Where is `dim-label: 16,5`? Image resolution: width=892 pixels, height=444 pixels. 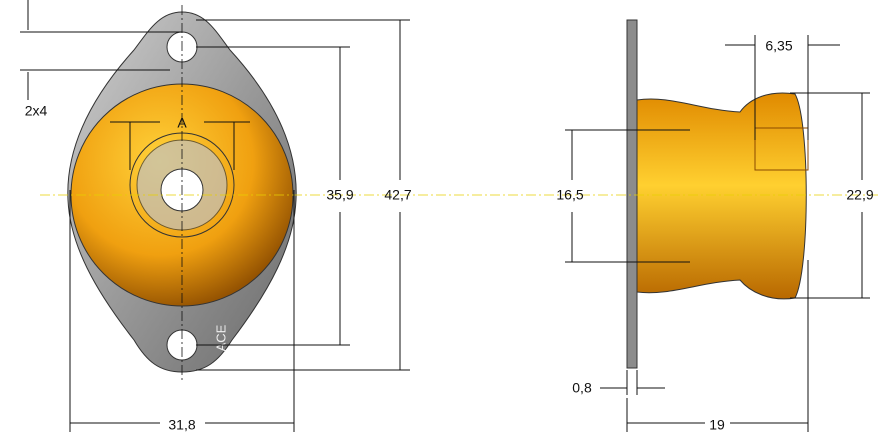
dim-label: 16,5 is located at coordinates (569, 195).